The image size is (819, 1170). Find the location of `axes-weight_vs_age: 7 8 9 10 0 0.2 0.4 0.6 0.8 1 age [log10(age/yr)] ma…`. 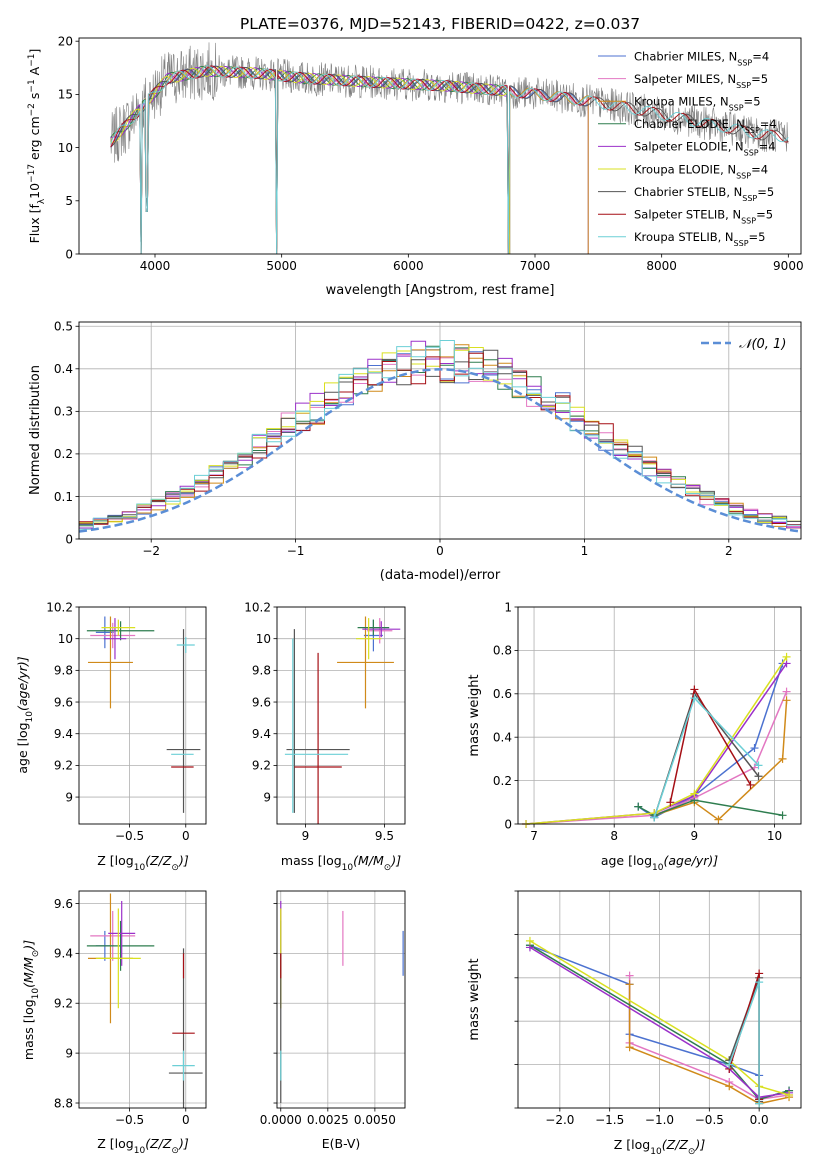

axes-weight_vs_age: 7 8 9 10 0 0.2 0.4 0.6 0.8 1 age [log10(age/yr)] ma… is located at coordinates (634, 736).